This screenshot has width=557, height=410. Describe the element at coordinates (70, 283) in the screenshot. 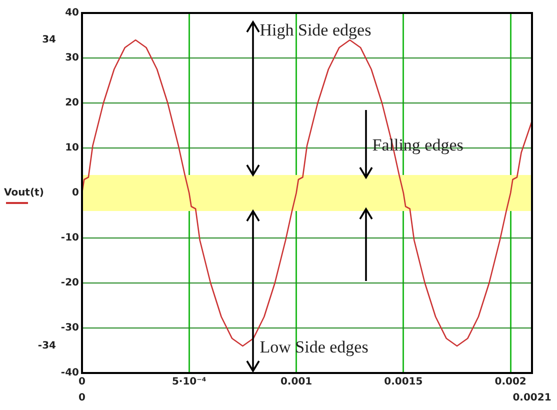

I see `y-tick-label: -20` at that location.